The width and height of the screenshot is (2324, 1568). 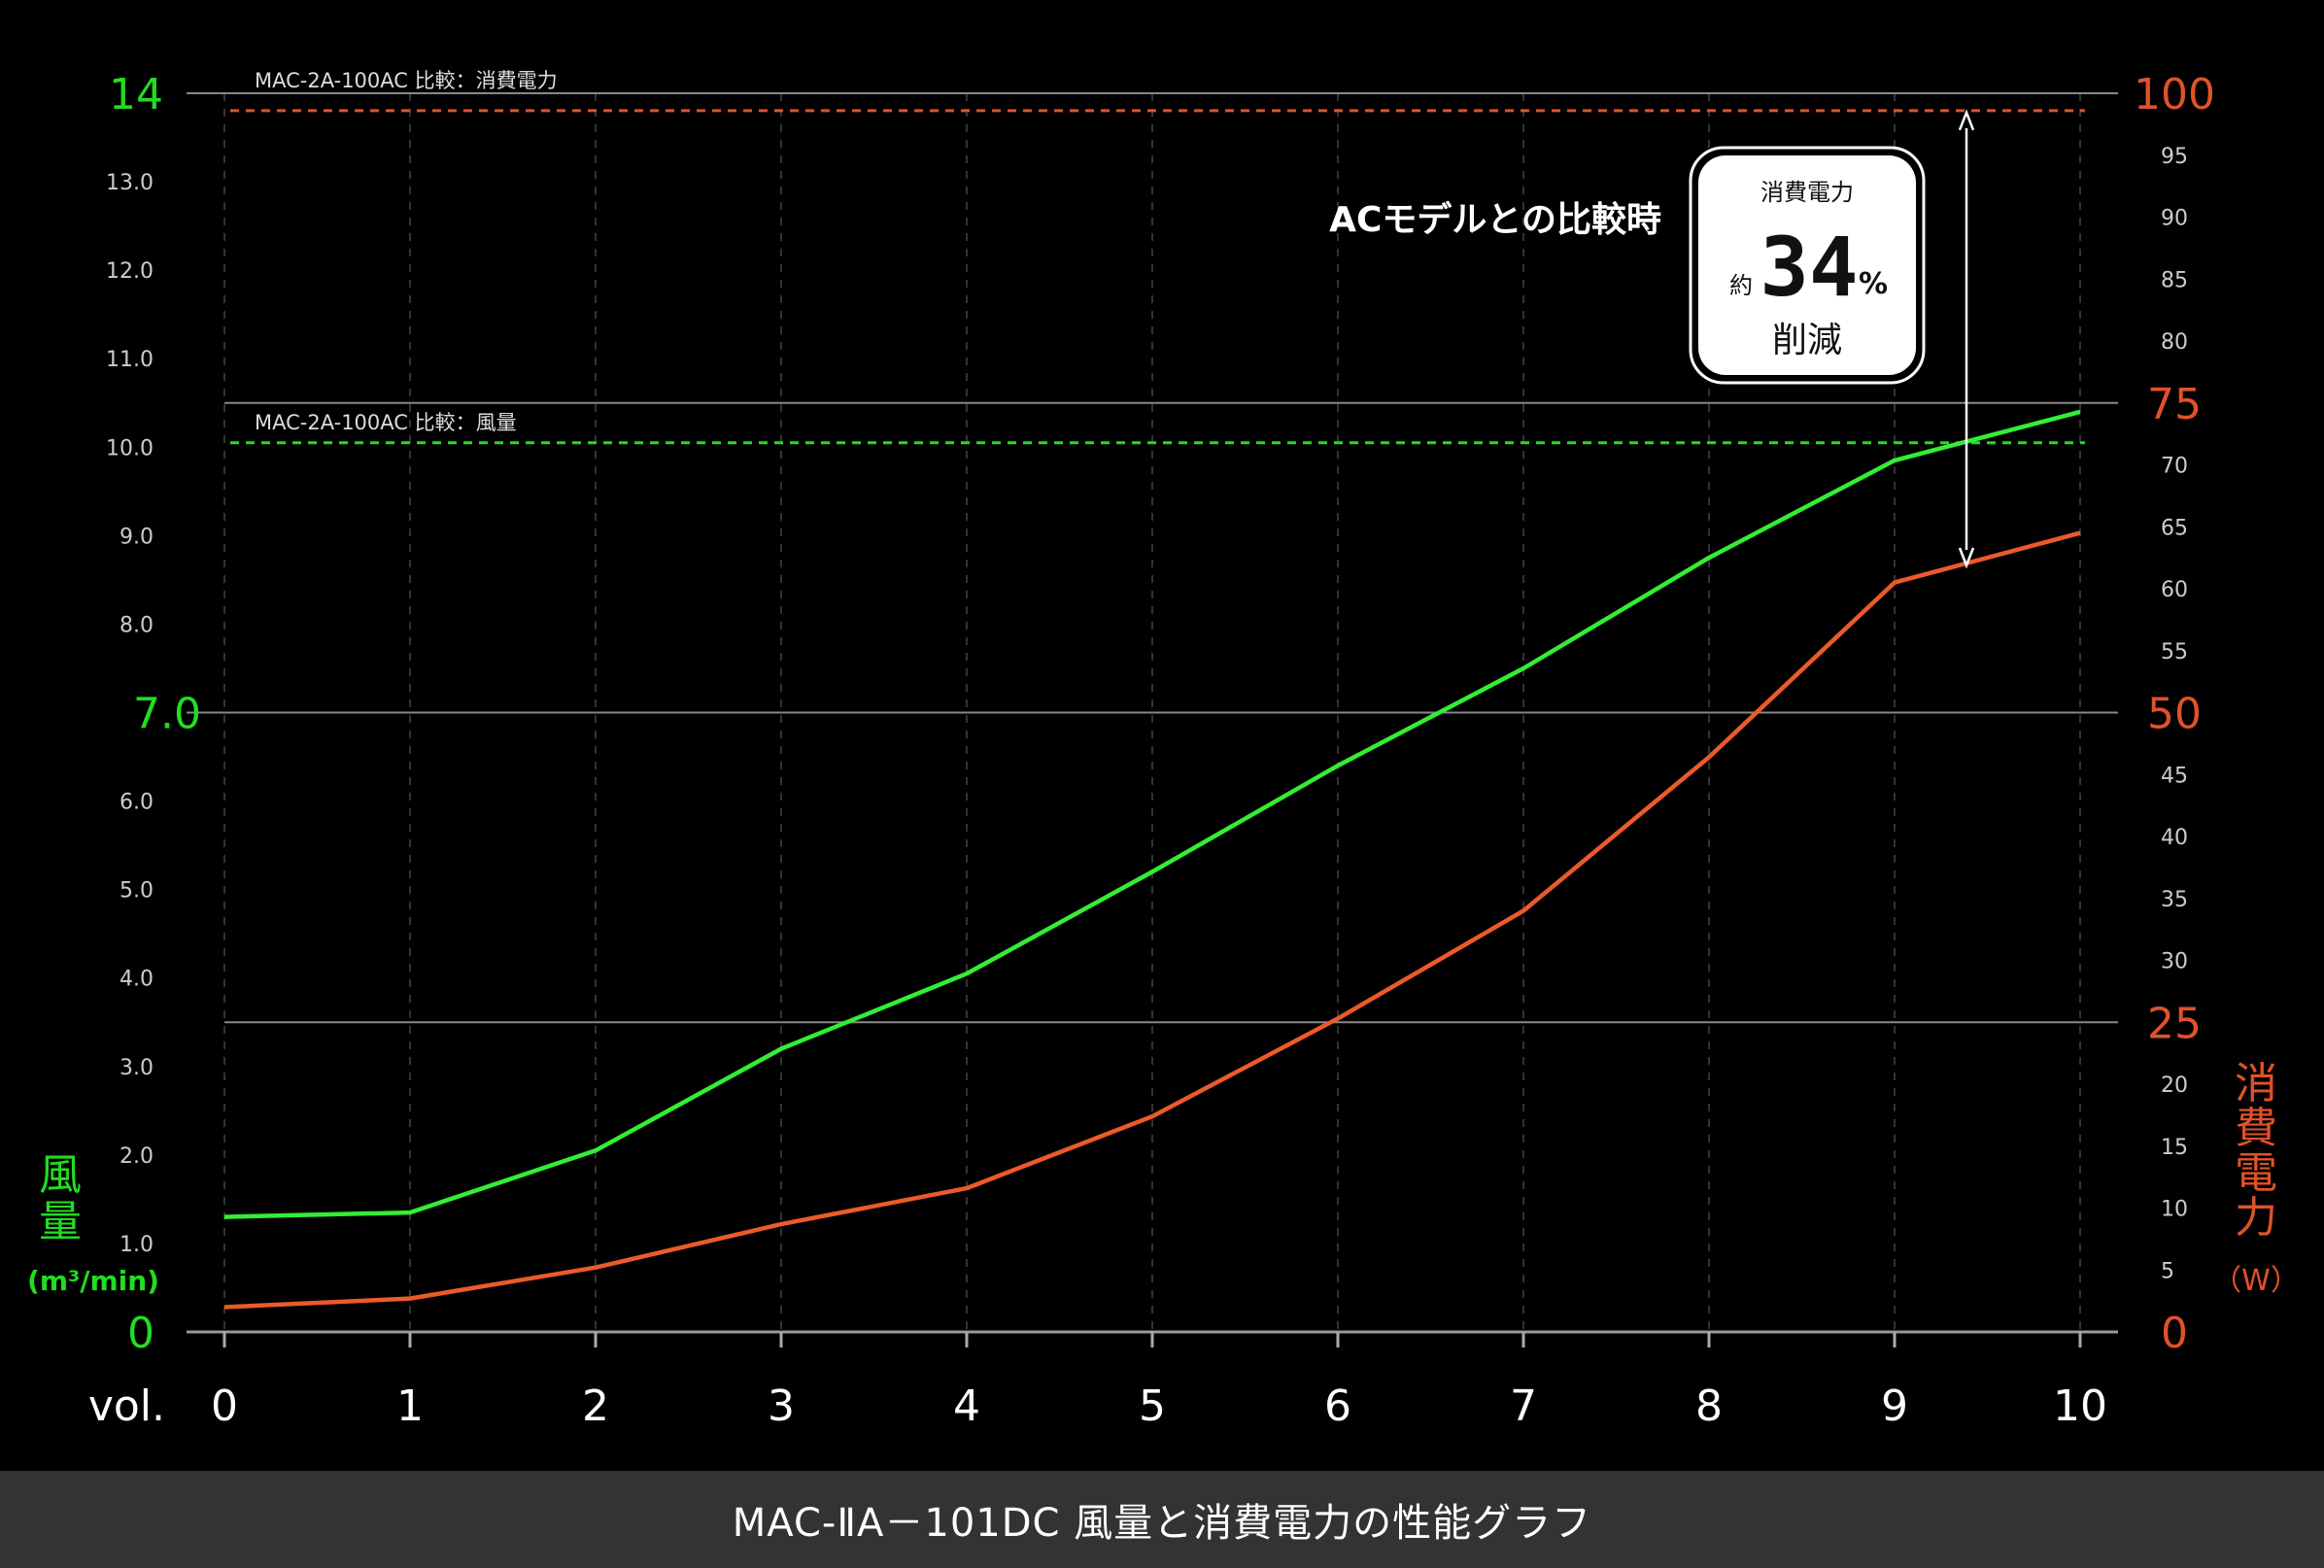 I want to click on right-minor-tick-label-8: 55, so click(x=2174, y=652).